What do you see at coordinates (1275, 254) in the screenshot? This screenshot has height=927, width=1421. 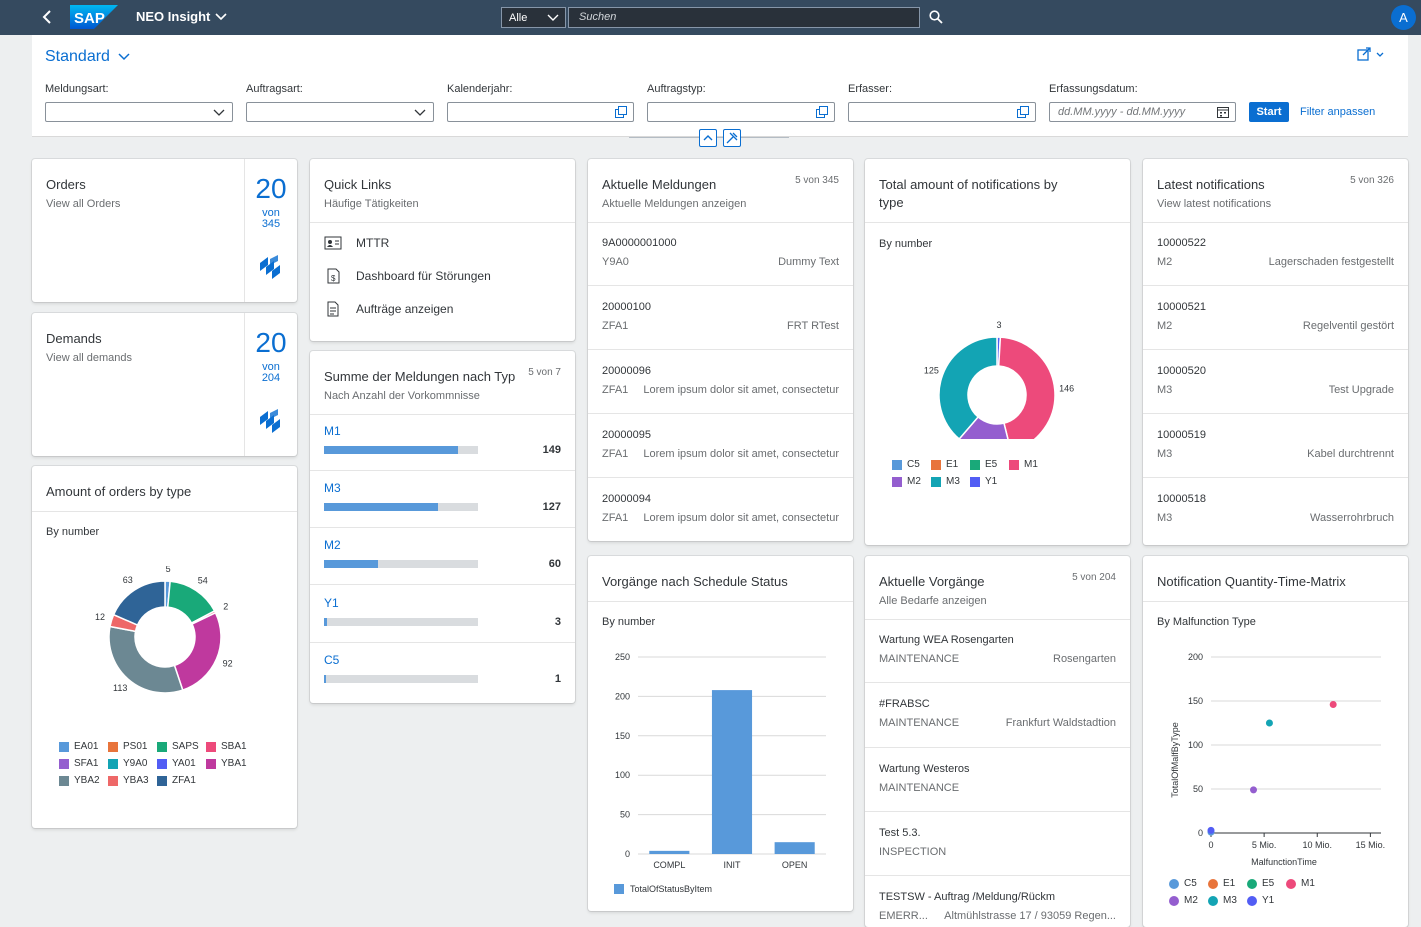 I see `list-item: 10000522 M2 Lagerschaden festgestellt` at bounding box center [1275, 254].